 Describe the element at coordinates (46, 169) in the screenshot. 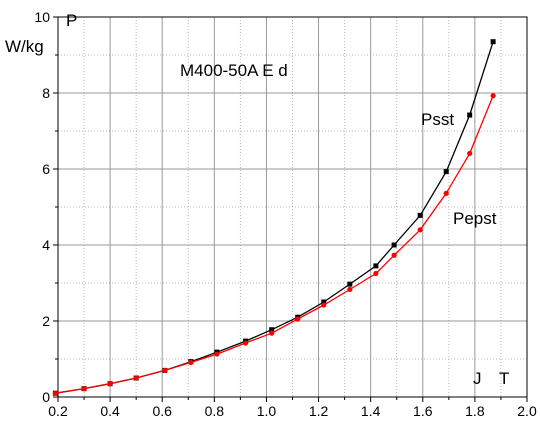

I see `y-tick-label: 6` at that location.